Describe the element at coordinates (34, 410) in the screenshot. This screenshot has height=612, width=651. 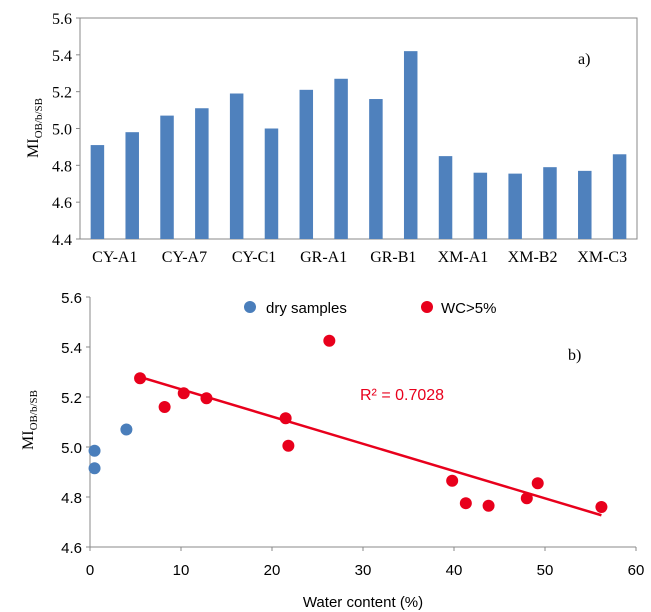
I see `panel-b-y-axis-label-sub: OB/b/SB` at that location.